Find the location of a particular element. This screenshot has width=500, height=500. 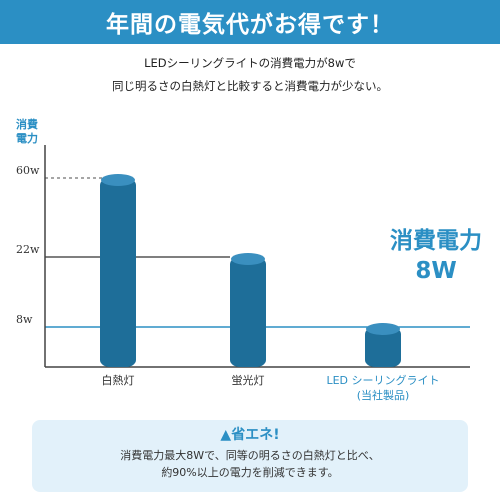

tick-label-60w: 60w is located at coordinates (28, 170).